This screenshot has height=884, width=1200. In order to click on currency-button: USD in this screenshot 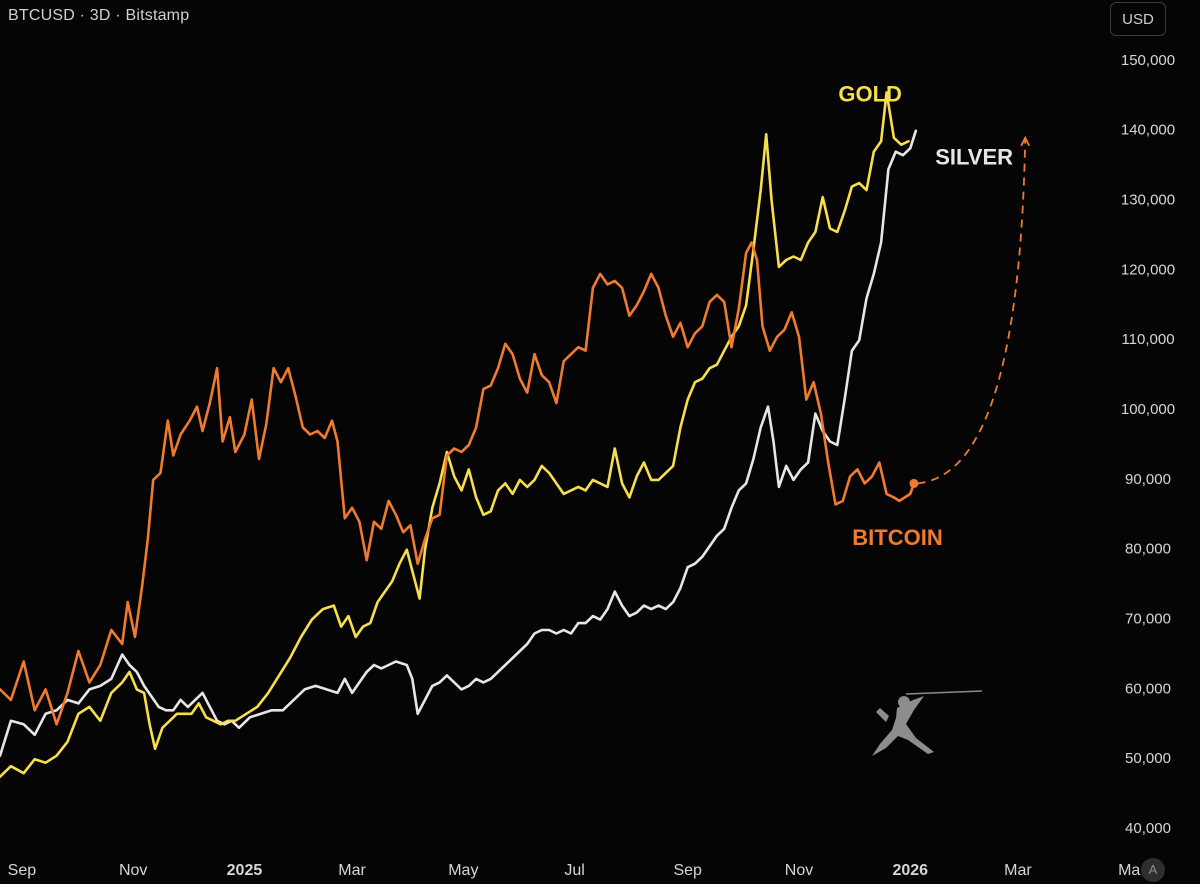, I will do `click(1138, 19)`.